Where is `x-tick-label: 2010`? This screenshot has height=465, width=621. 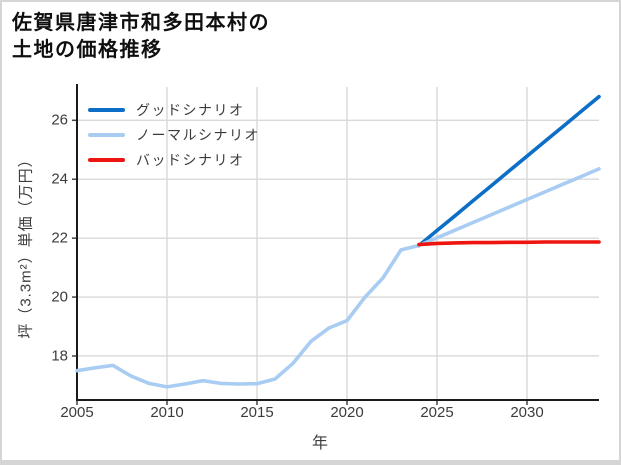 x-tick-label: 2010 is located at coordinates (167, 412).